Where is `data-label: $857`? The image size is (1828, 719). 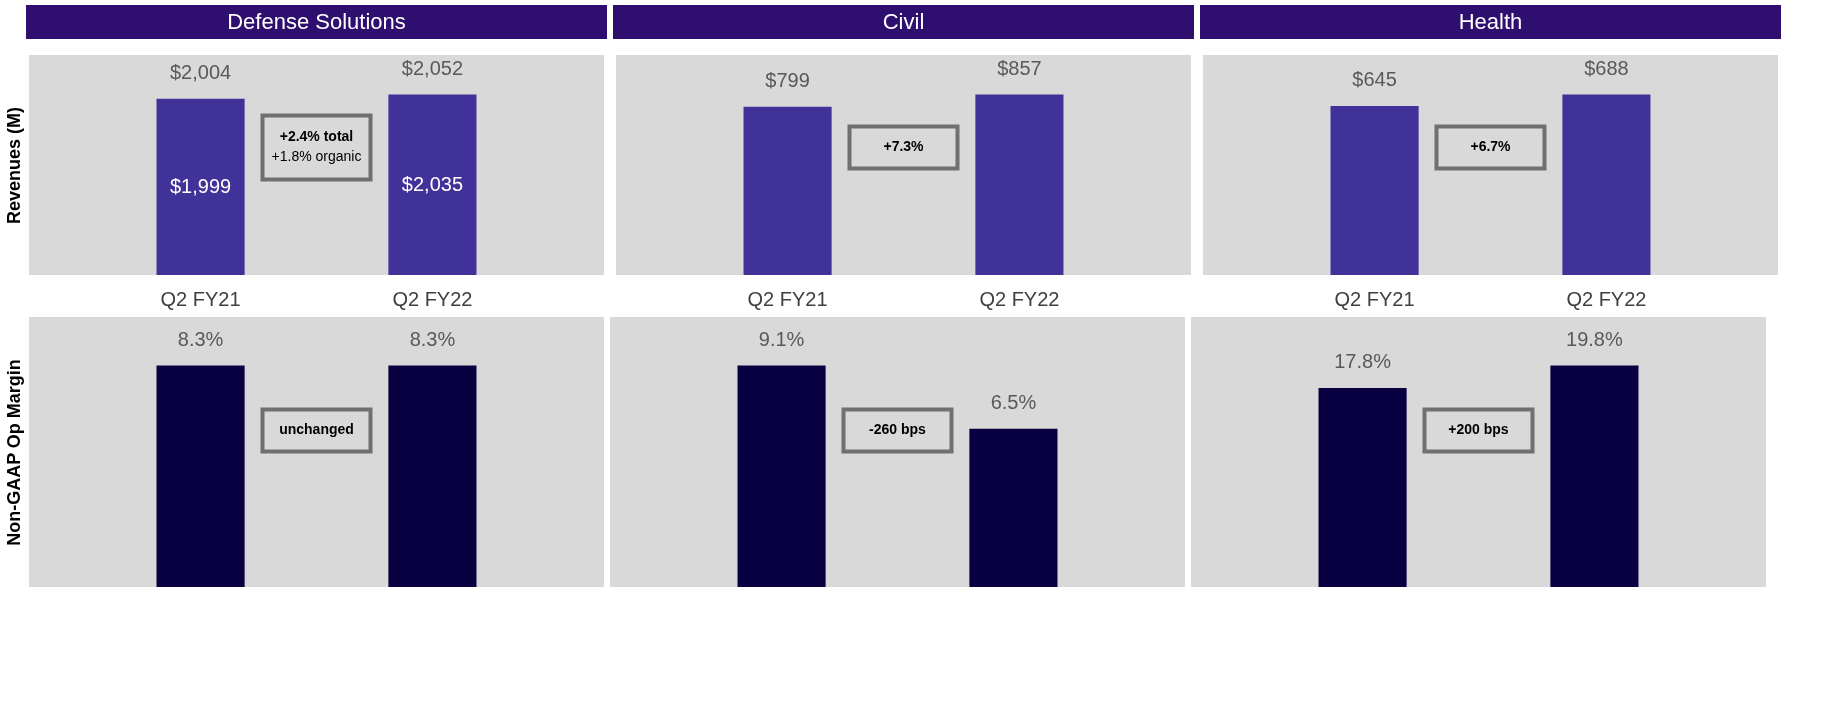
data-label: $857 is located at coordinates (1019, 67).